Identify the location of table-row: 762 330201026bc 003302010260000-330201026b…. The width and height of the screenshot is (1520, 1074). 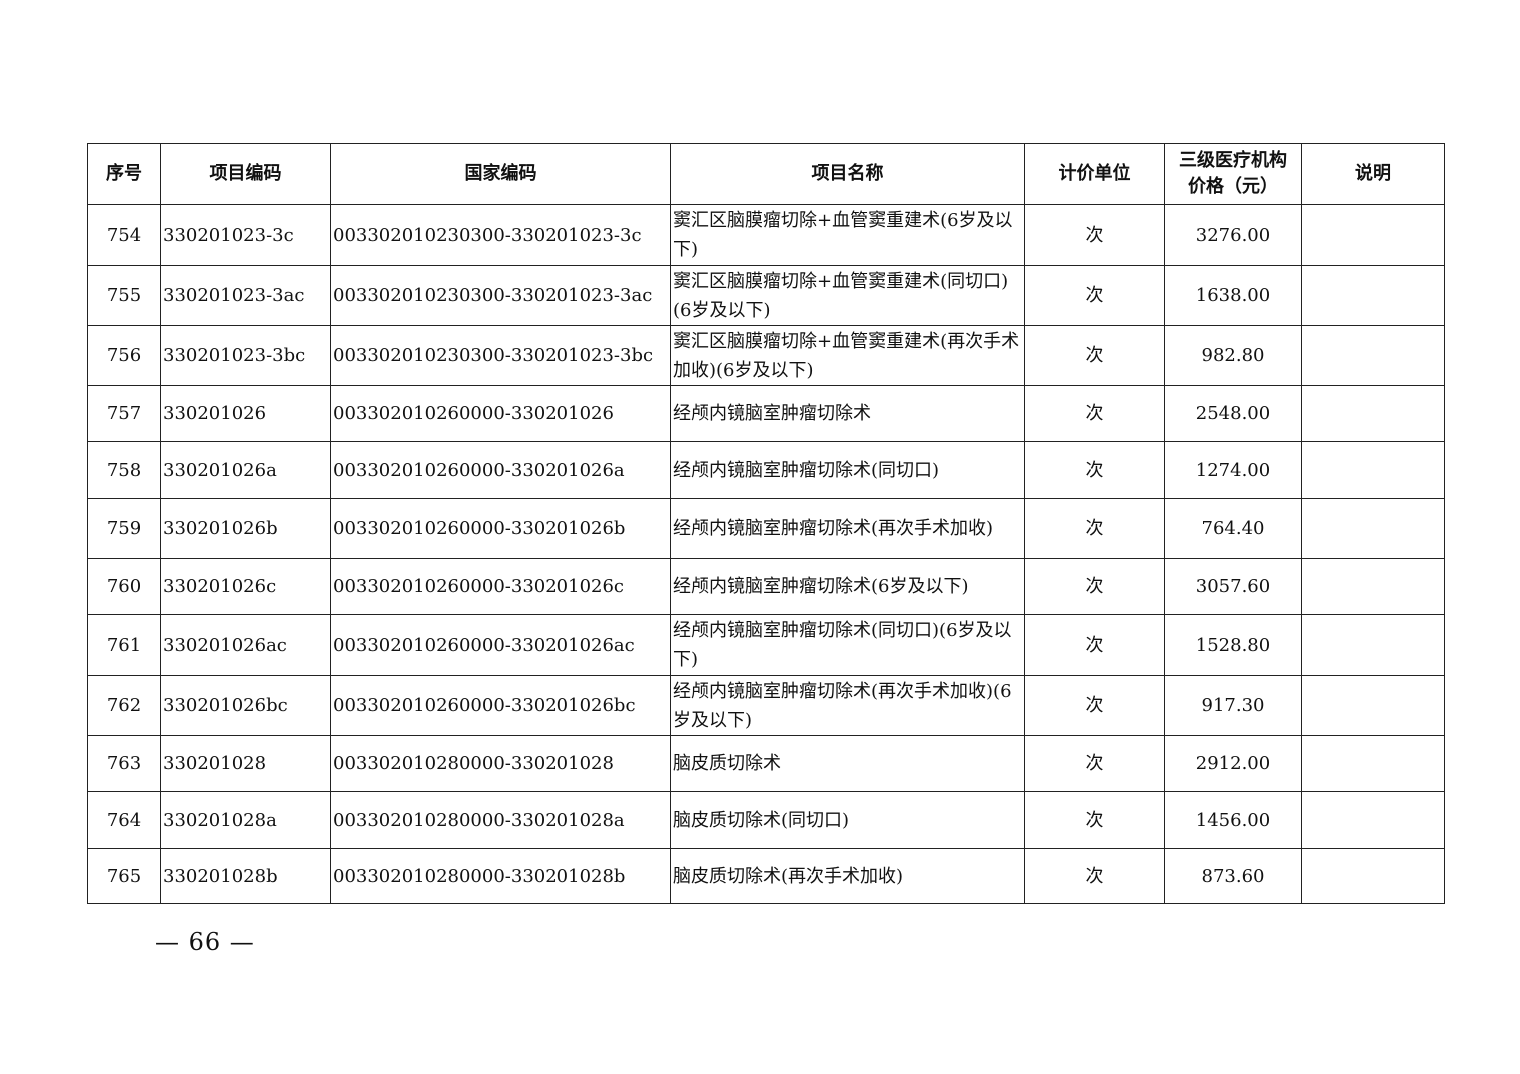
(766, 705).